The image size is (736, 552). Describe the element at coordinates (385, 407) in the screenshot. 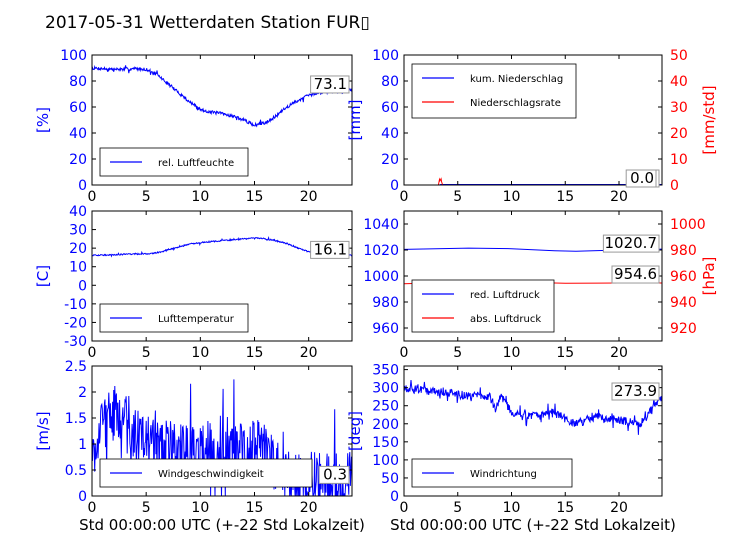

I see `y-tick-label: 250` at that location.